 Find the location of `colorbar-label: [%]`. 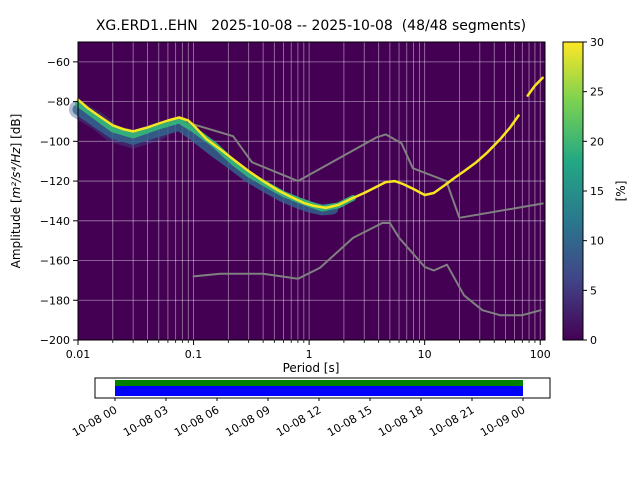

colorbar-label: [%] is located at coordinates (621, 191).